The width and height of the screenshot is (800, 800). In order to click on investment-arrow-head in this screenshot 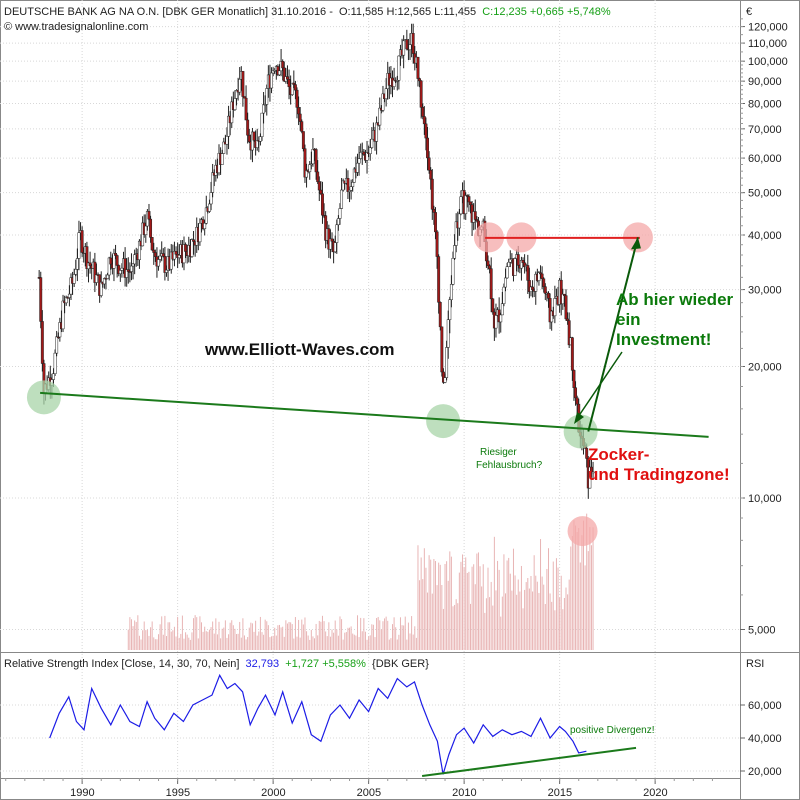, I will do `click(635, 243)`.